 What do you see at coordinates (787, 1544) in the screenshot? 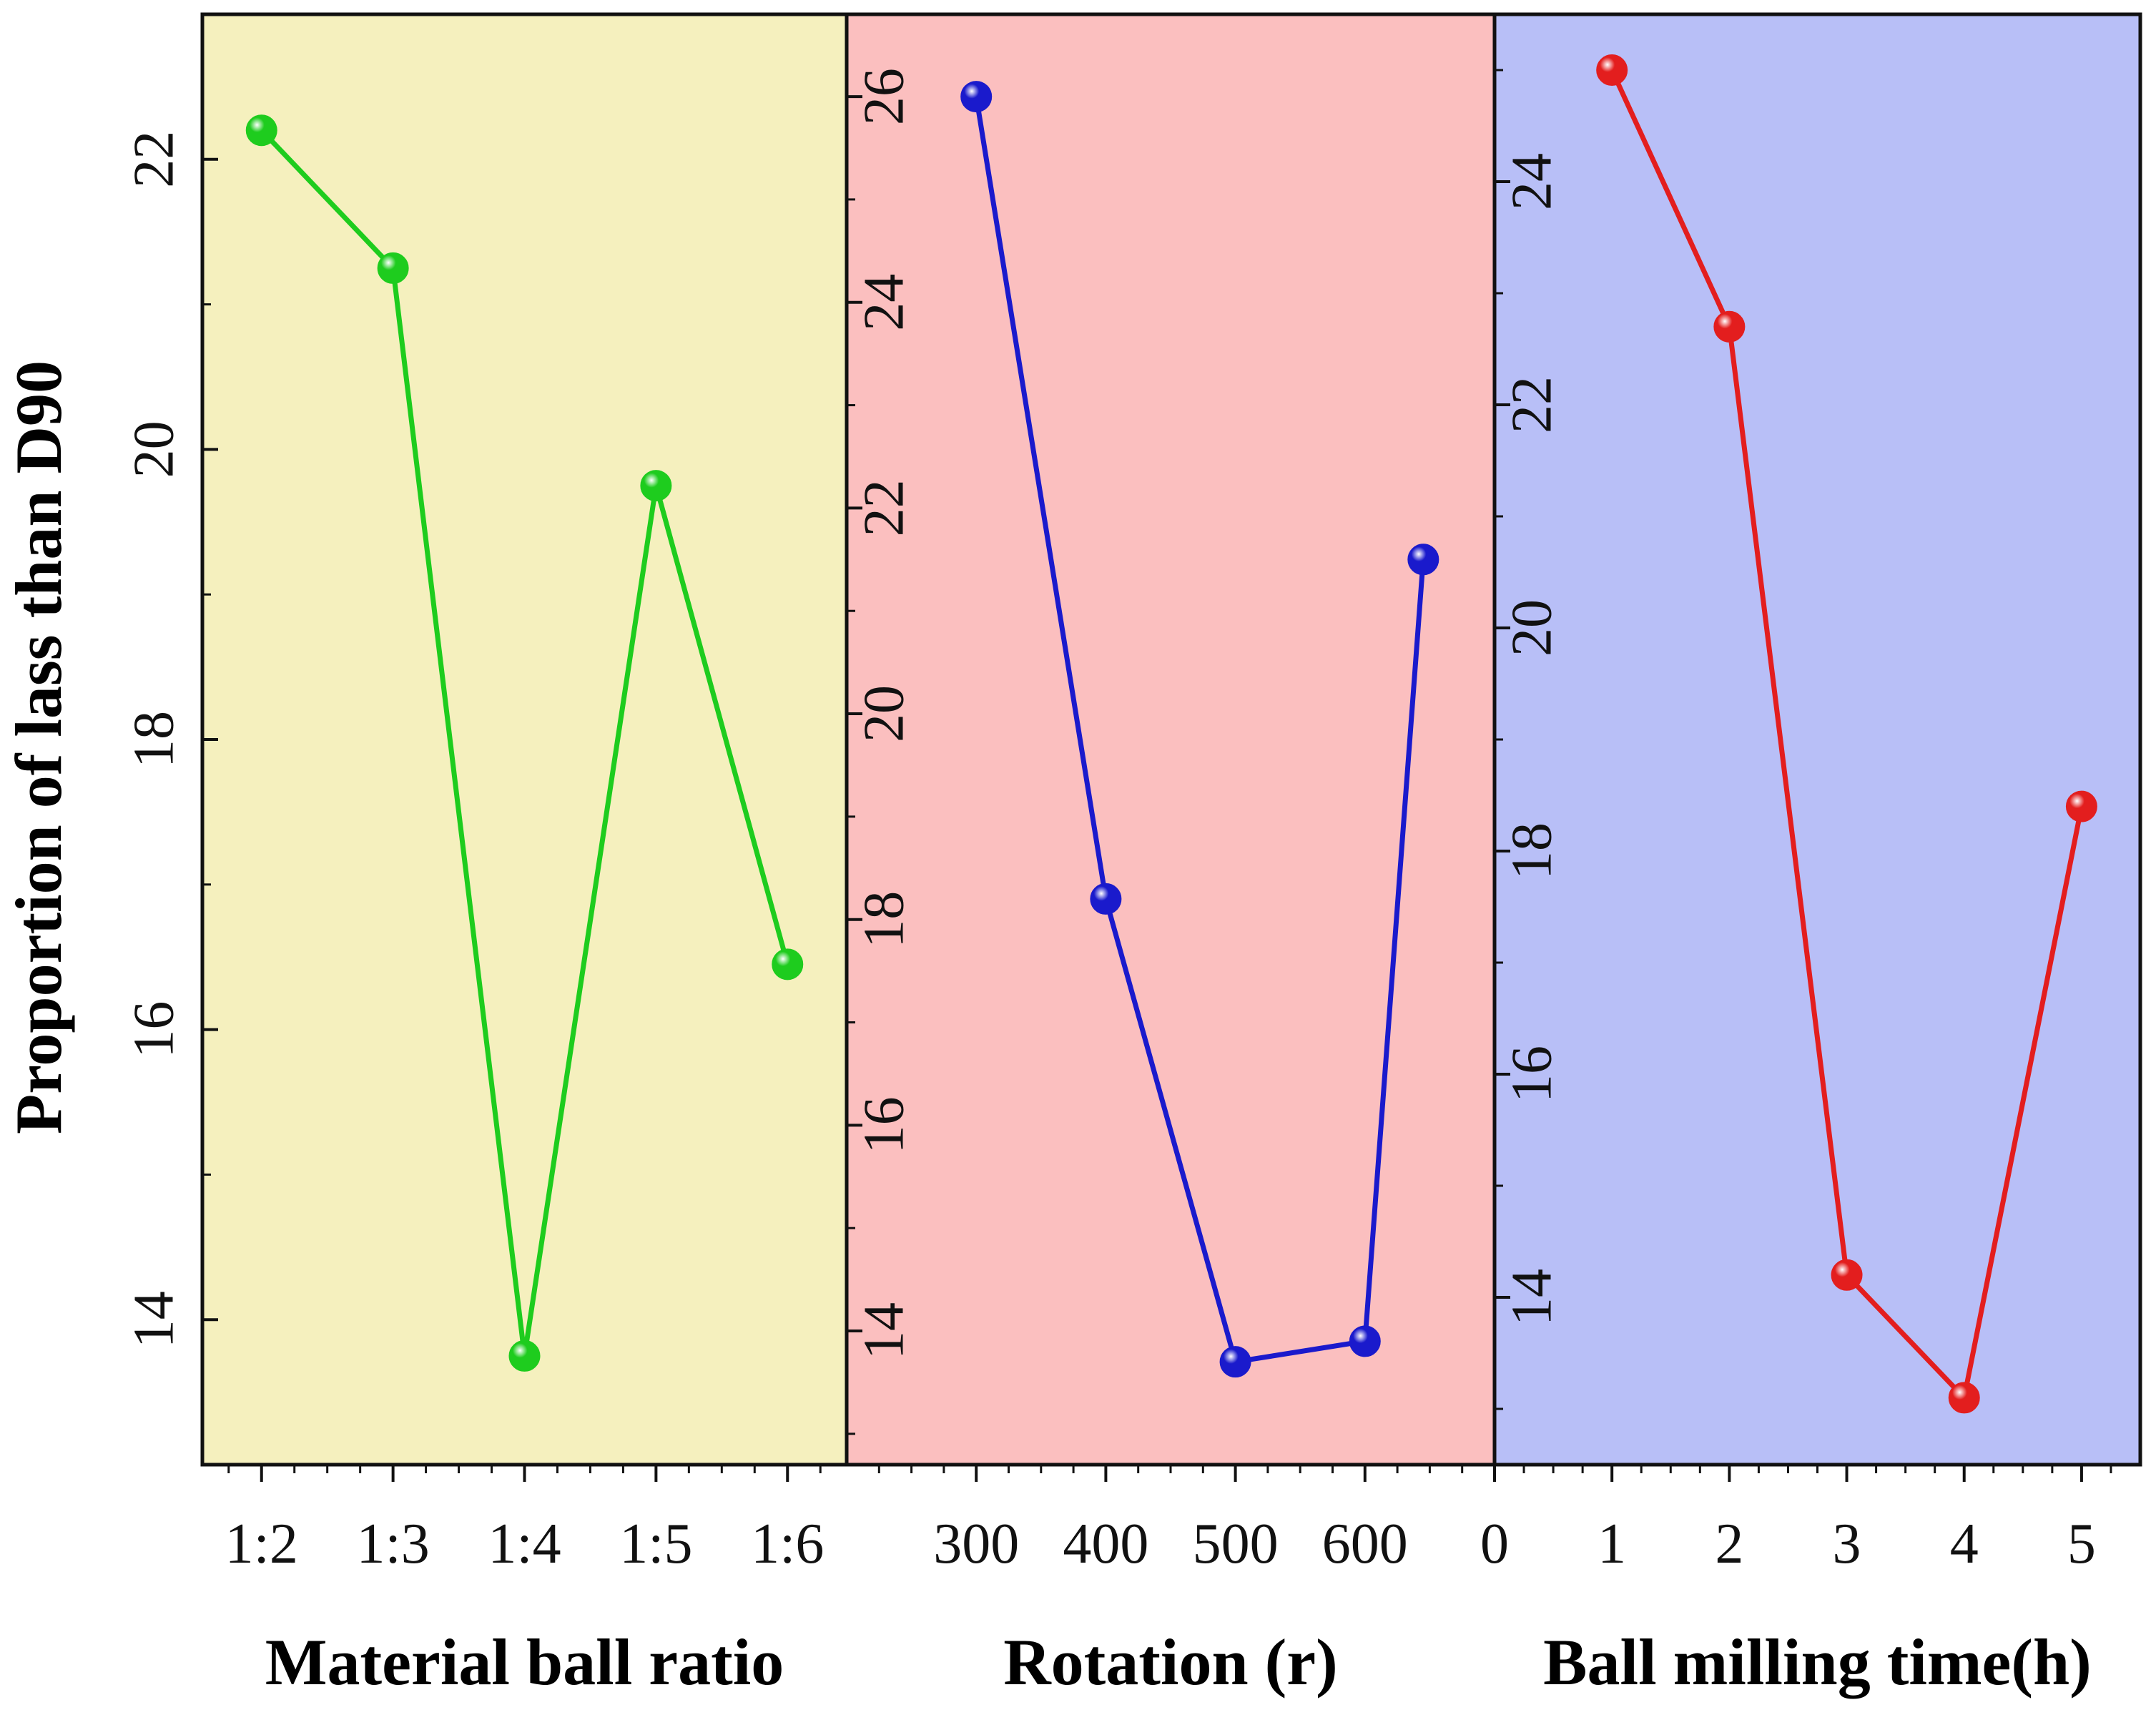
I see `x-tick-label: 1:6` at bounding box center [787, 1544].